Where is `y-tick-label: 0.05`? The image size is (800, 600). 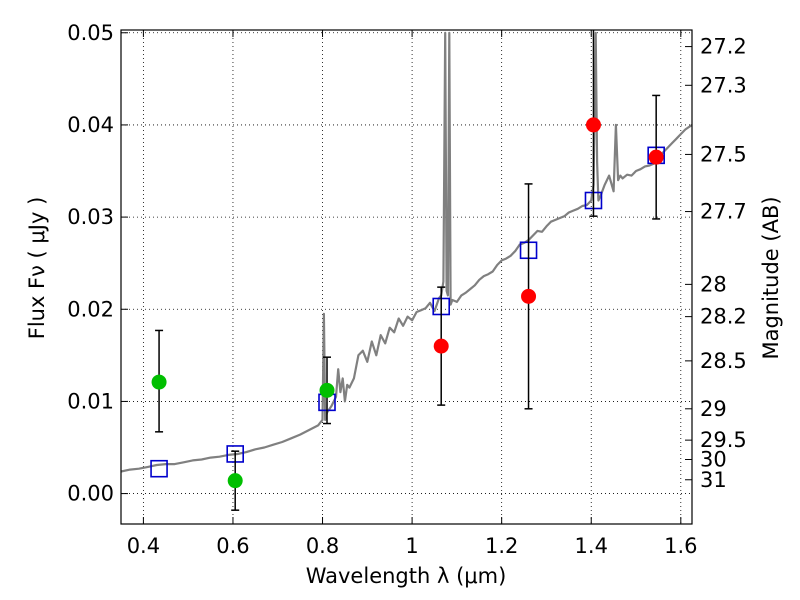 y-tick-label: 0.05 is located at coordinates (90, 33).